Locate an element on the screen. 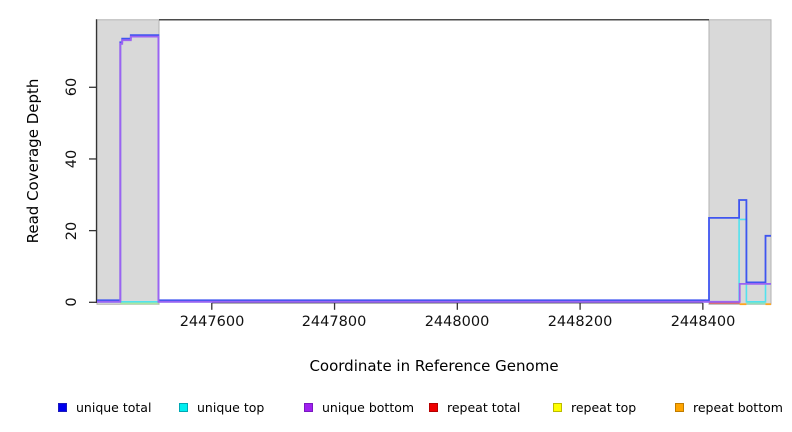 The height and width of the screenshot is (432, 792). unique-bottom-swatch-icon is located at coordinates (308, 407).